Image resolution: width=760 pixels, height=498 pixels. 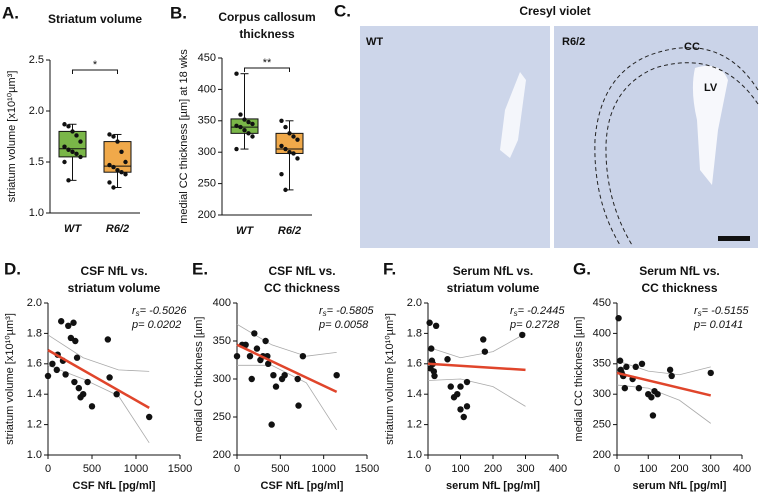 What do you see at coordinates (721, 325) in the screenshot?
I see `stat-value: = 0.0141` at bounding box center [721, 325].